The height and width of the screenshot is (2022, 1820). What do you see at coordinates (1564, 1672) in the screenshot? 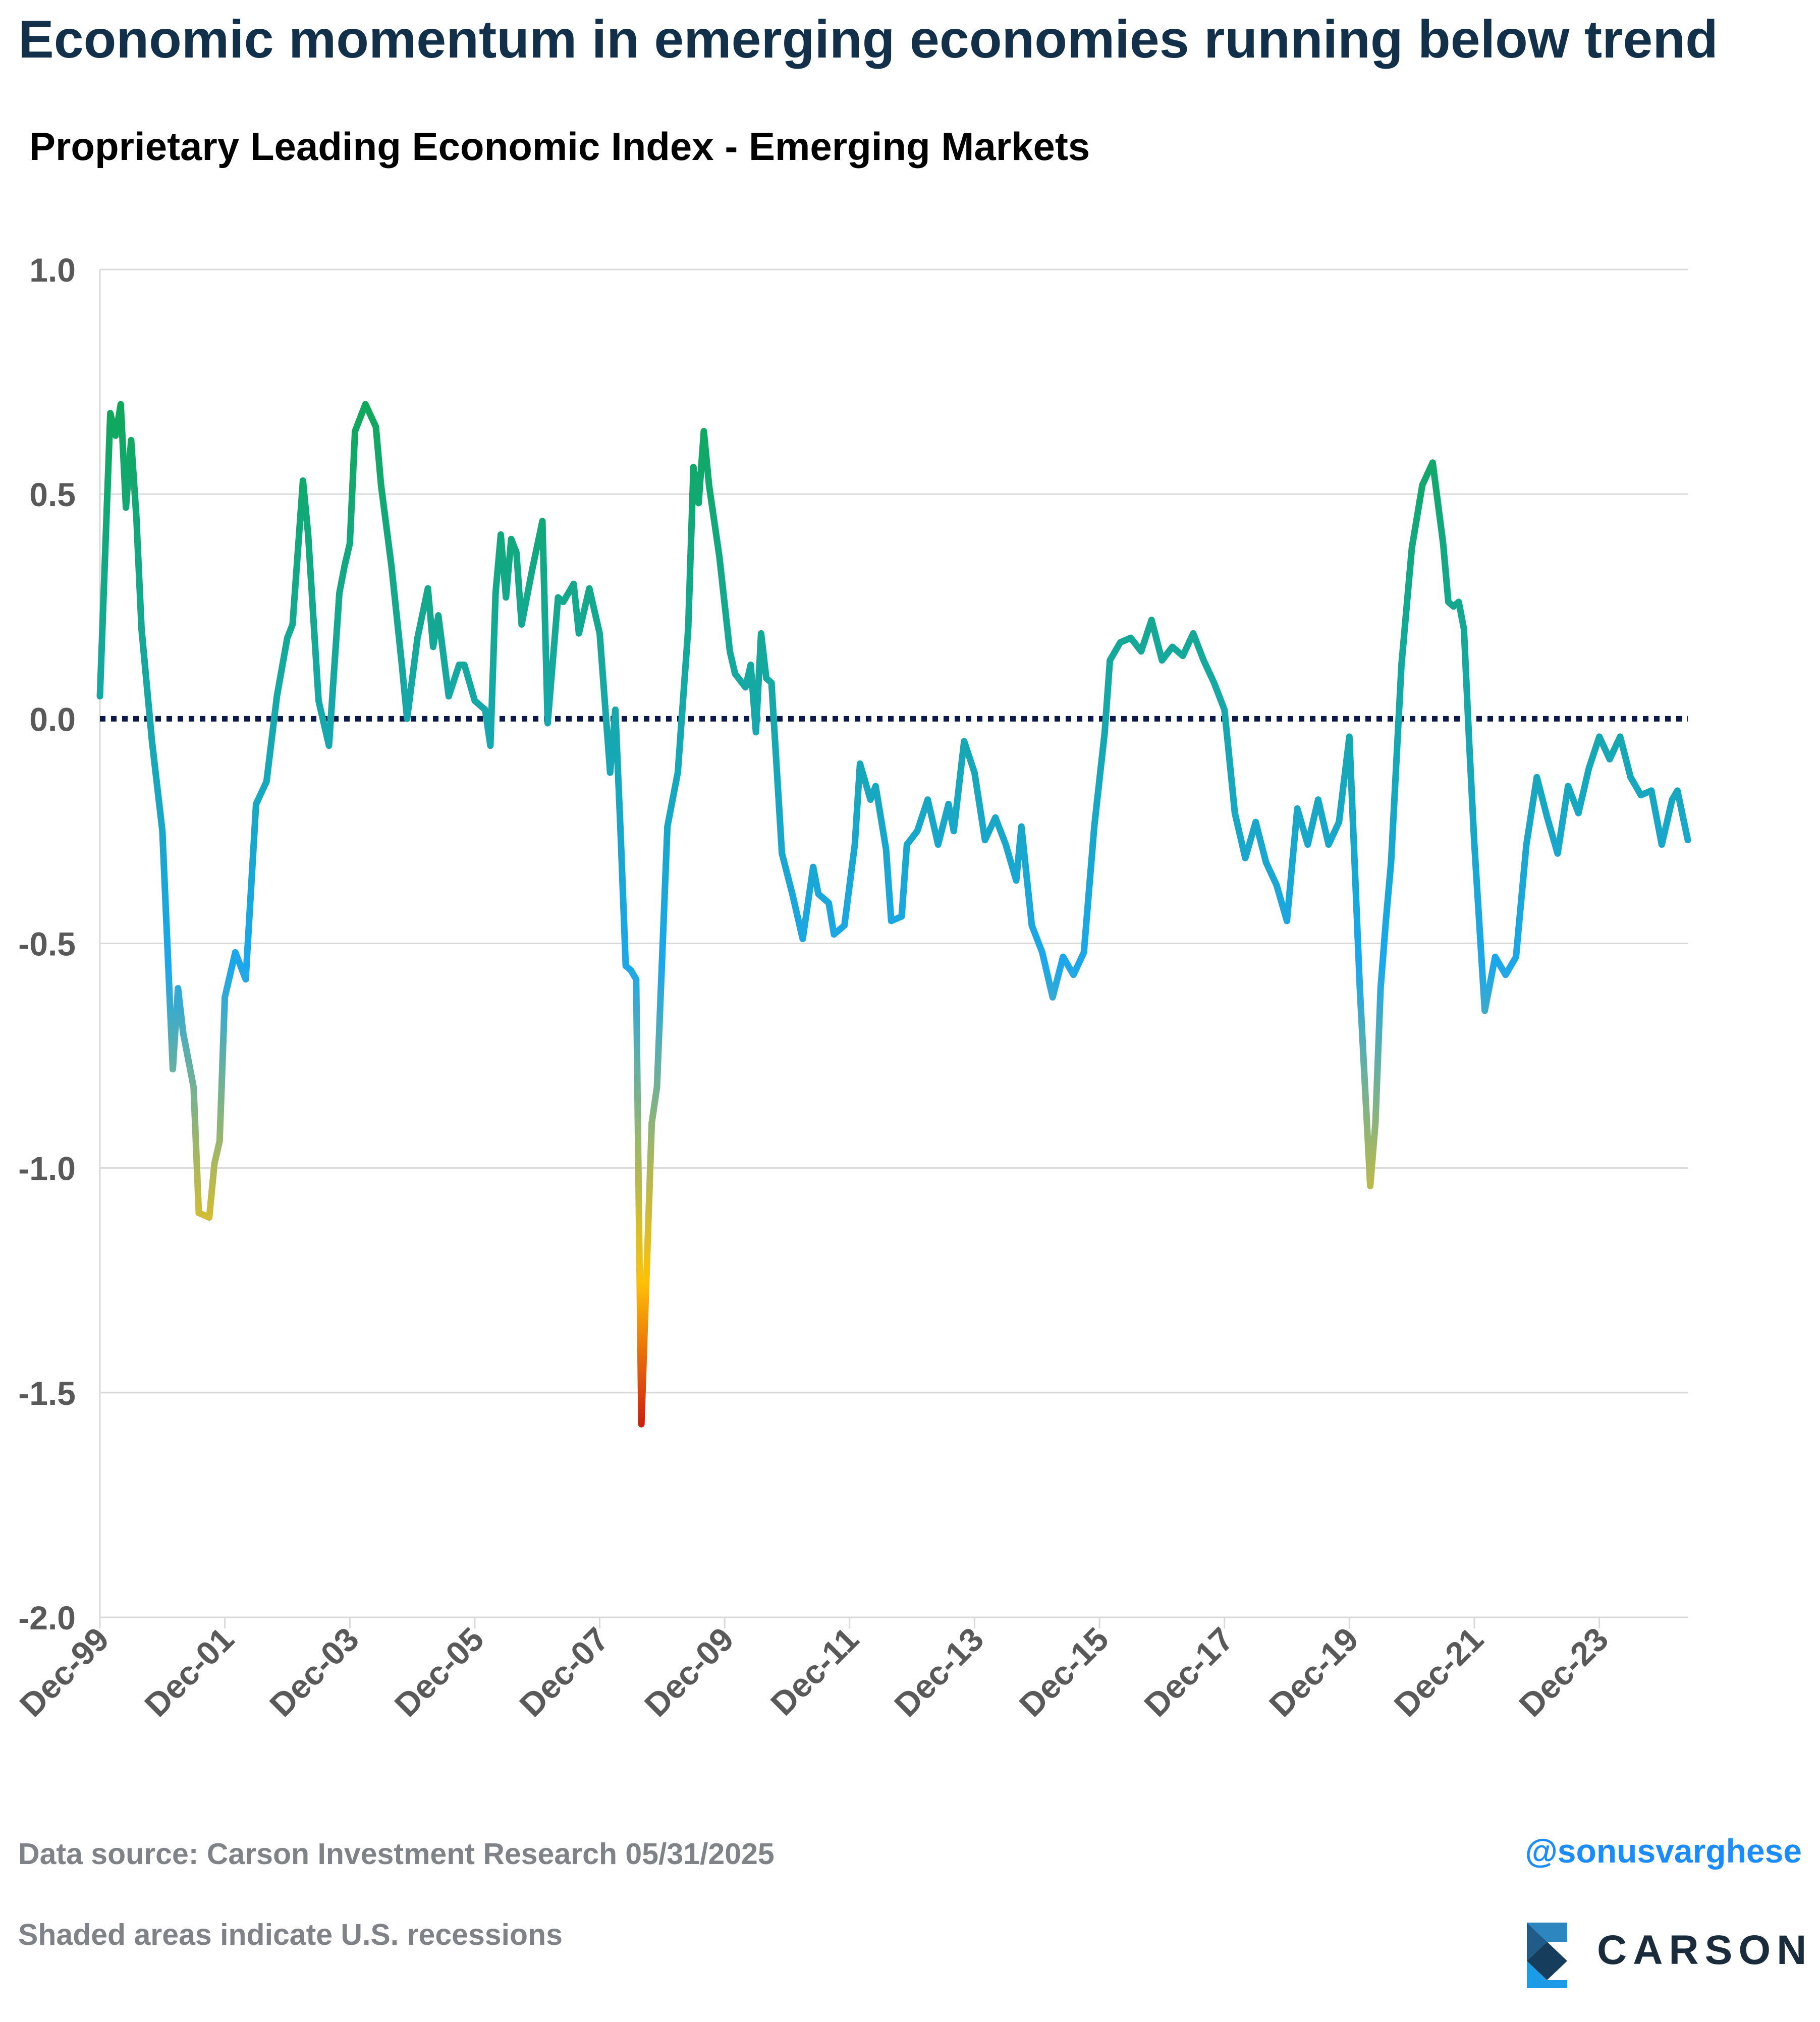
I see `x-tick-label: Dec-23` at bounding box center [1564, 1672].